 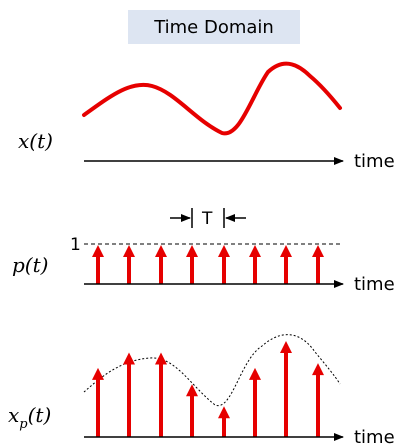 I want to click on signal-label-x: x(t), so click(x=35, y=141).